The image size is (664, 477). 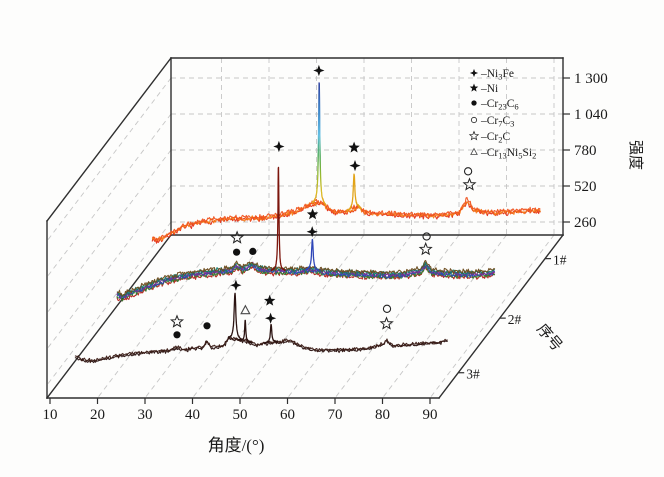 I want to click on x-tick-label: 10, so click(x=50, y=415).